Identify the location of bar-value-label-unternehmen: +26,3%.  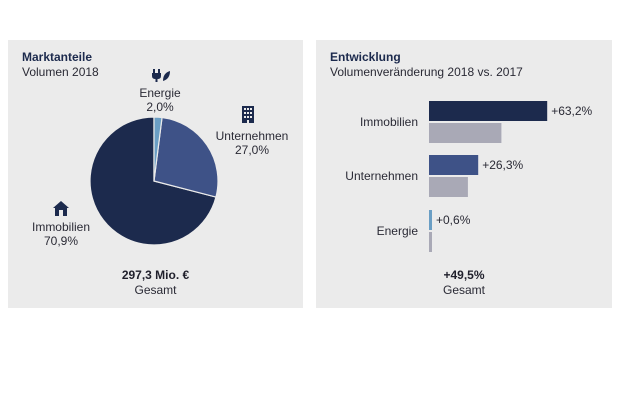
(502, 165).